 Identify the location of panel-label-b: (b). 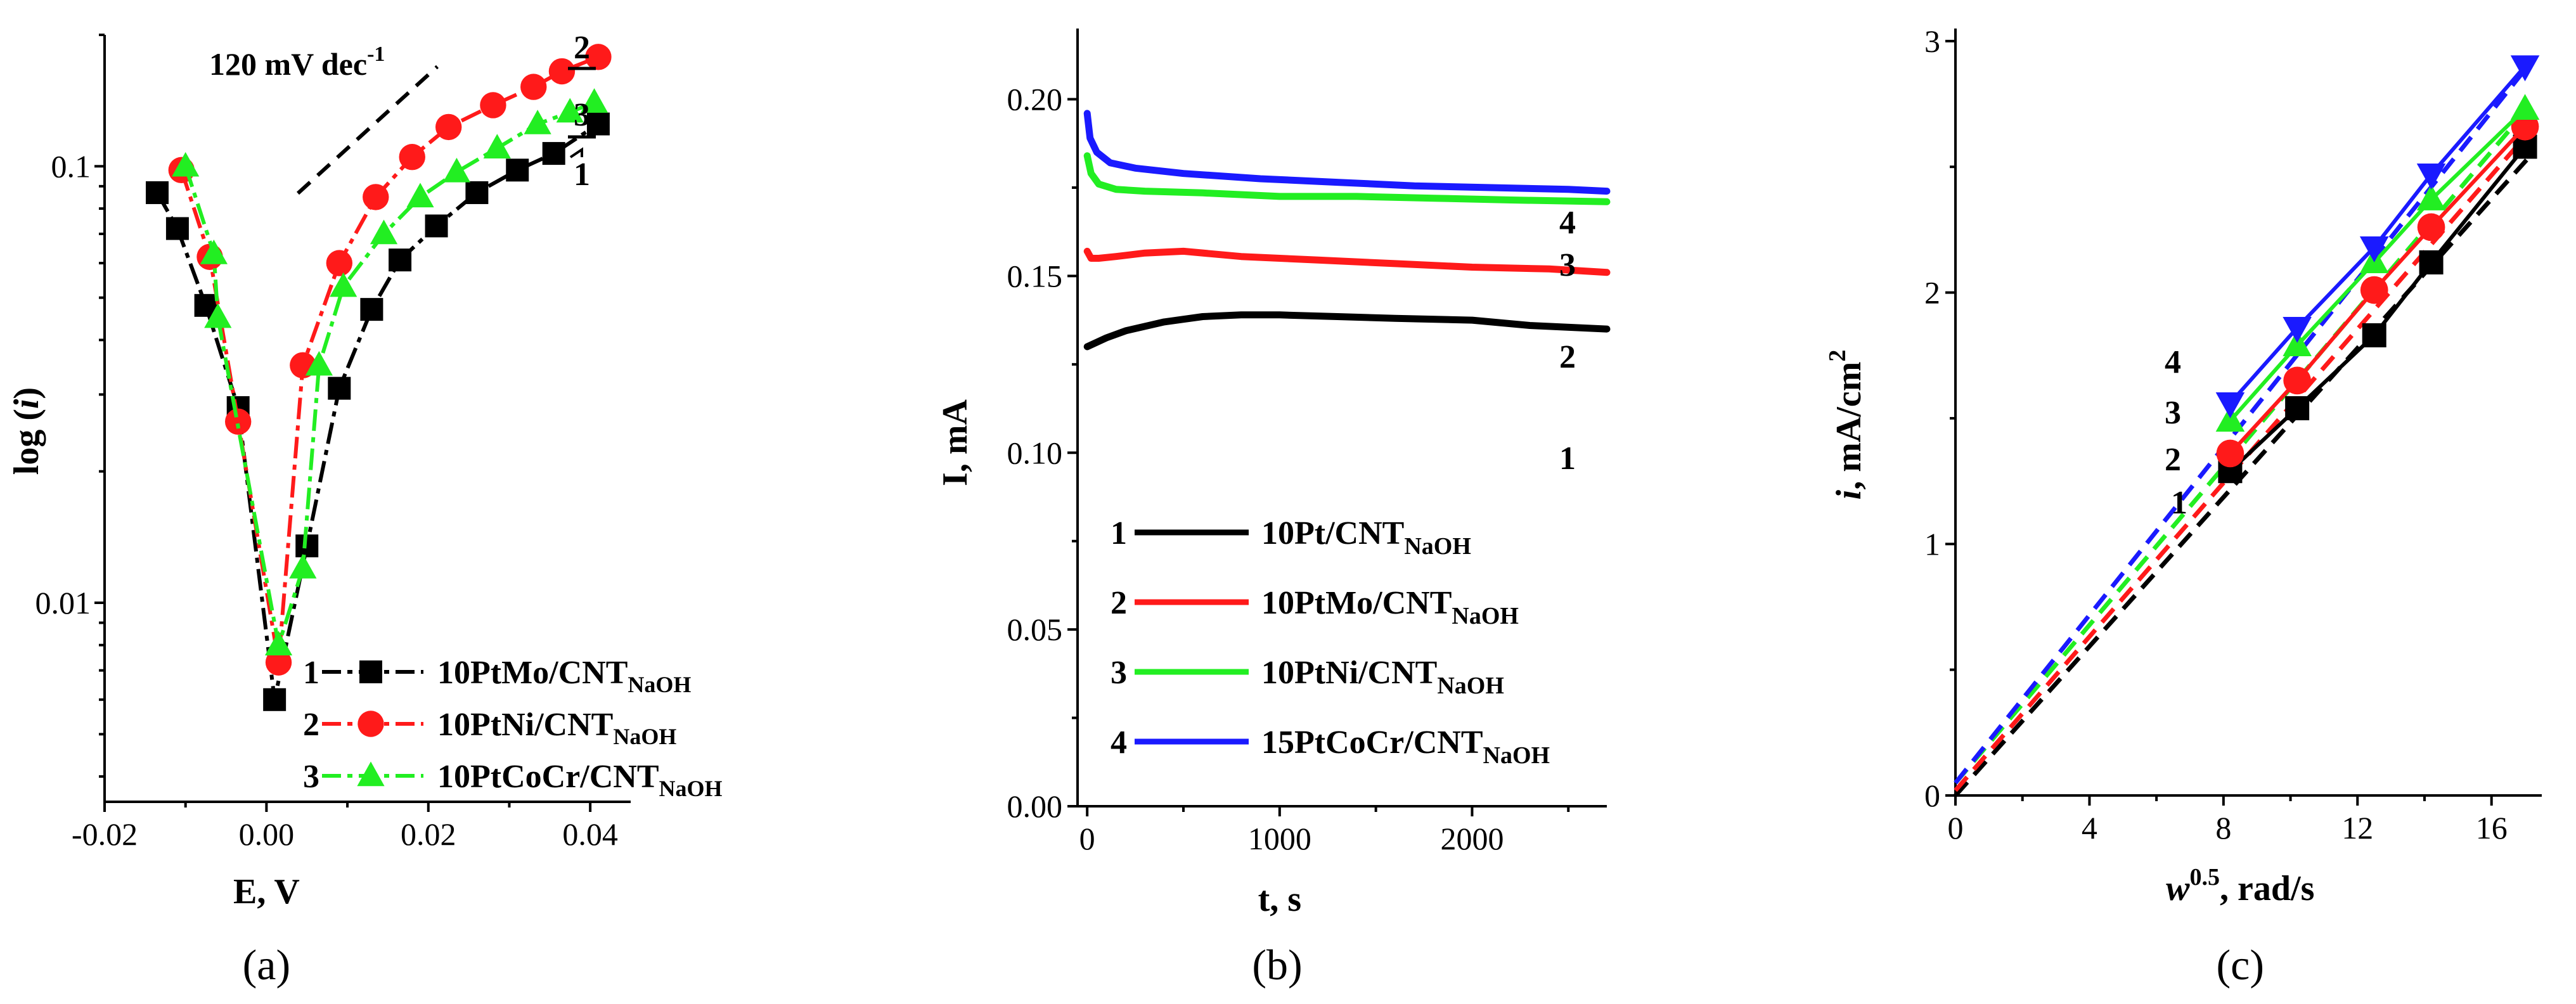
(1277, 965).